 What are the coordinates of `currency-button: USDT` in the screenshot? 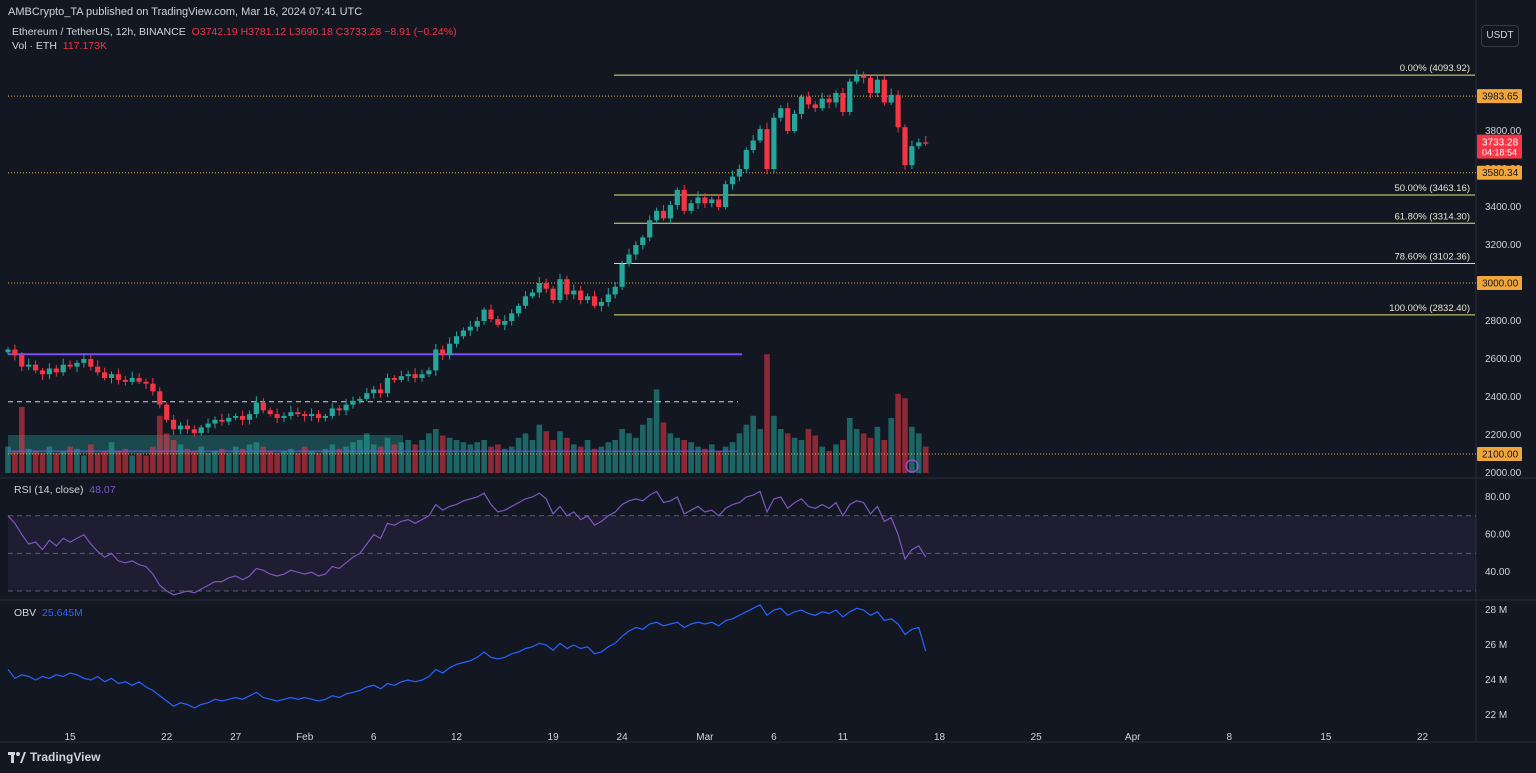 It's located at (1500, 36).